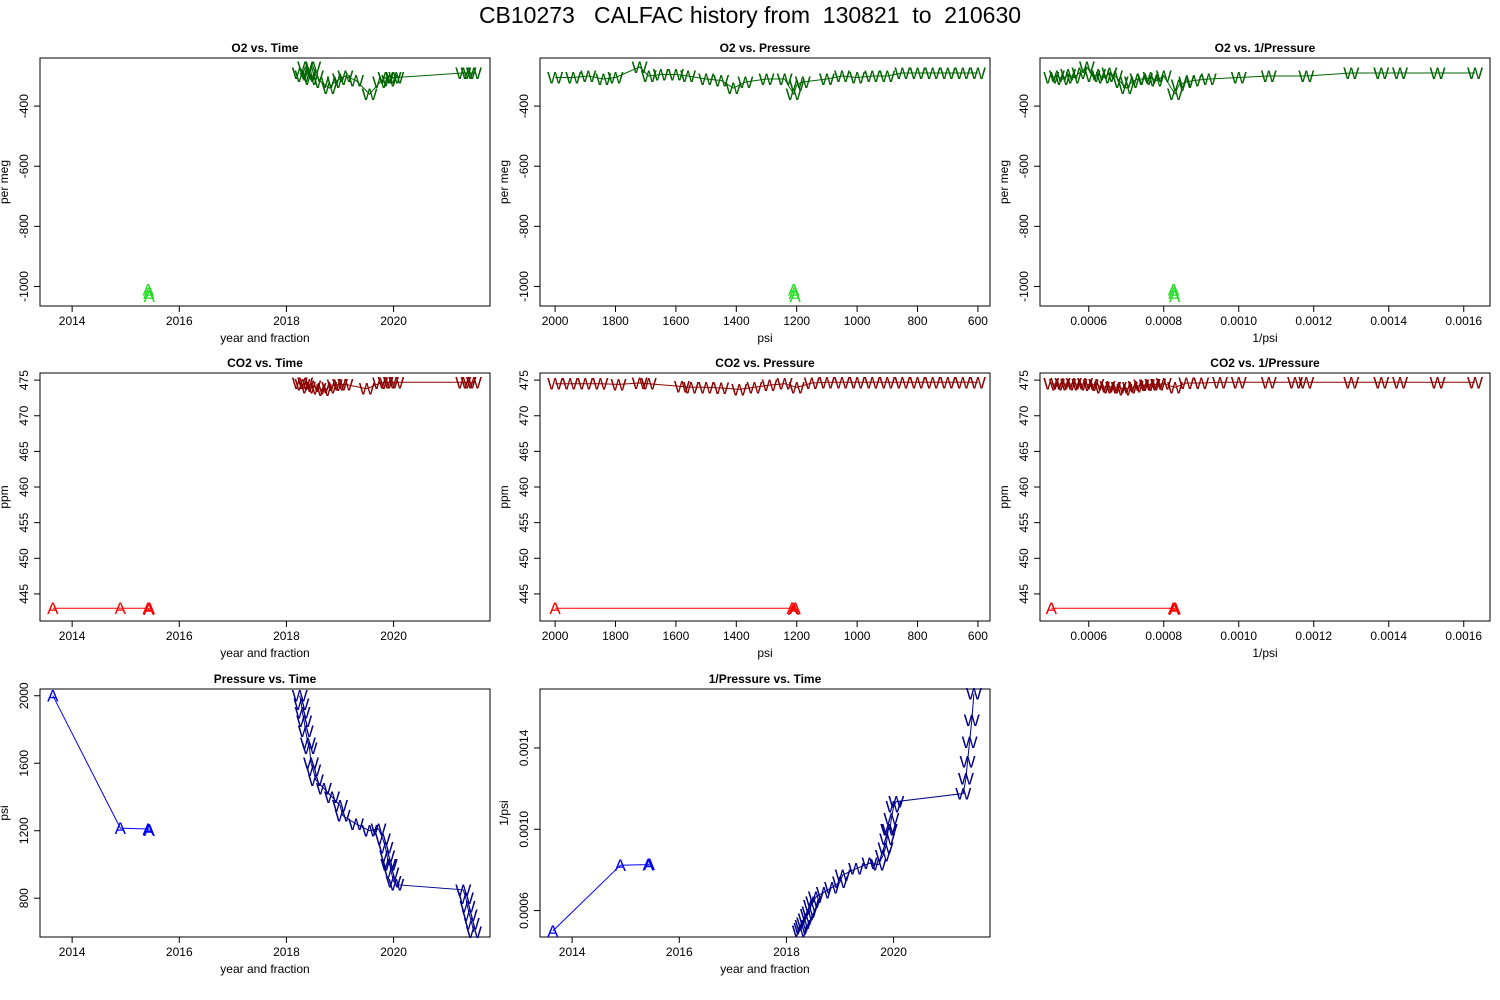  Describe the element at coordinates (524, 910) in the screenshot. I see `y-tick-label: 0.0006` at that location.